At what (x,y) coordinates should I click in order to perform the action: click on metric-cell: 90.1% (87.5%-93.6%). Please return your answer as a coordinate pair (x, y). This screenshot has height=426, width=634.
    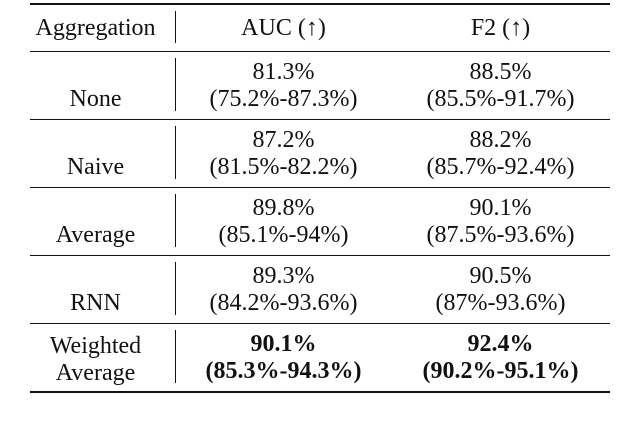
    Looking at the image, I should click on (500, 221).